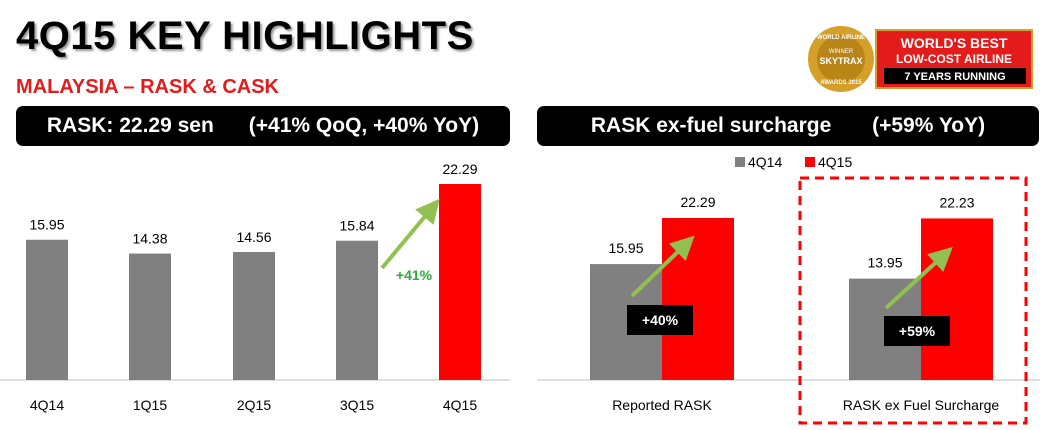 This screenshot has height=430, width=1057. Describe the element at coordinates (956, 202) in the screenshot. I see `value-label-rask-ex-fuel-surcharge-4q15: 22.23` at that location.